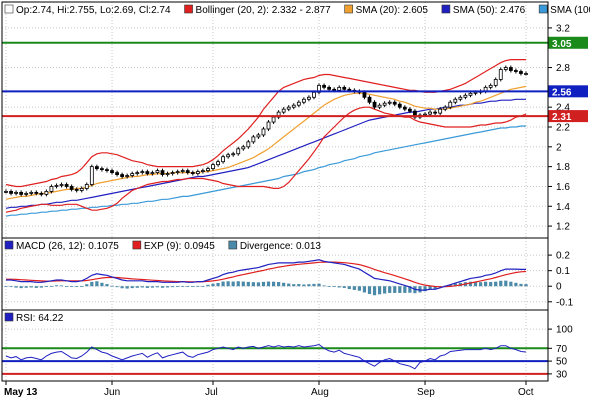  What do you see at coordinates (563, 271) in the screenshot?
I see `y-tick-label: 0.1` at bounding box center [563, 271].